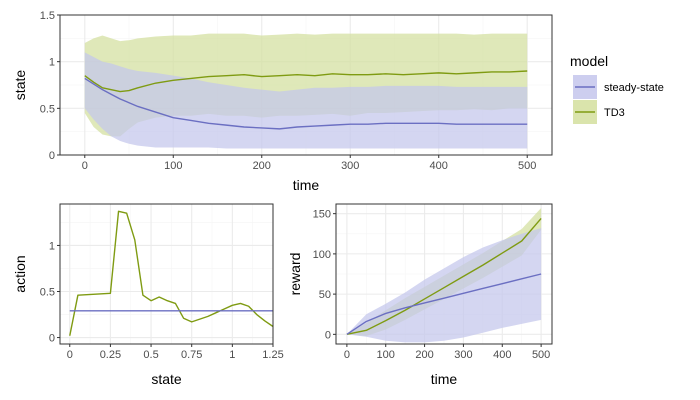 This screenshot has height=400, width=700. What do you see at coordinates (322, 215) in the screenshot?
I see `y-tick-label: 150` at bounding box center [322, 215].